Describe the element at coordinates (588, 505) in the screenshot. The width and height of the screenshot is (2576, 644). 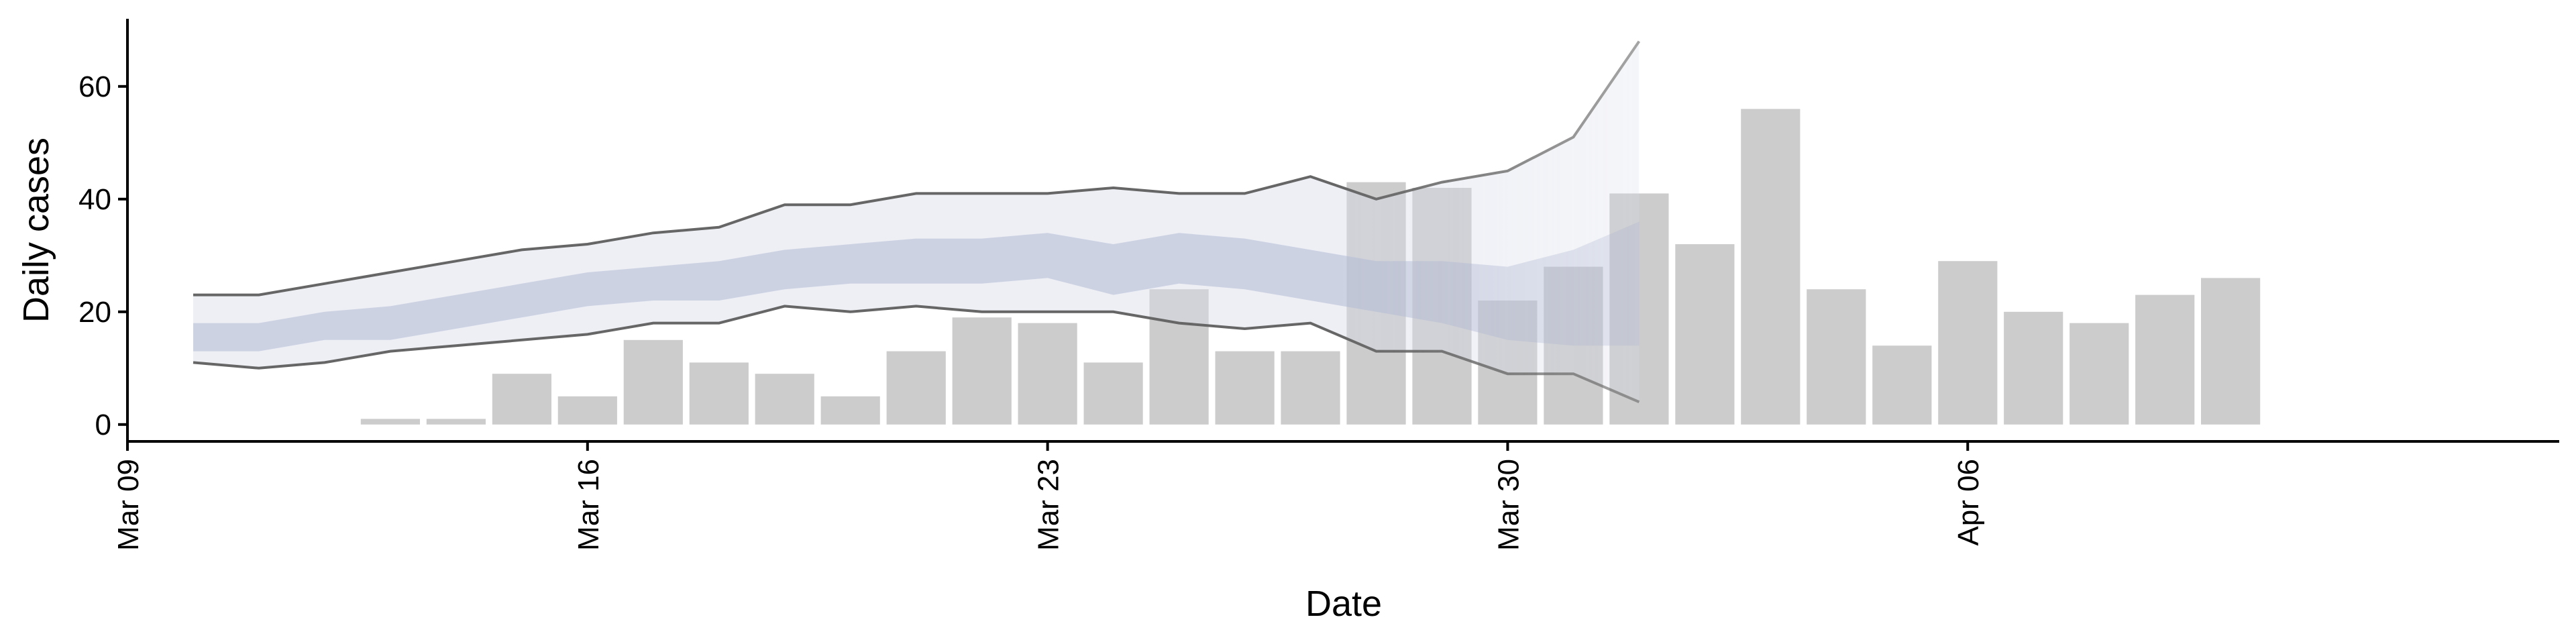
I see `x-tick-label: Mar 16` at that location.